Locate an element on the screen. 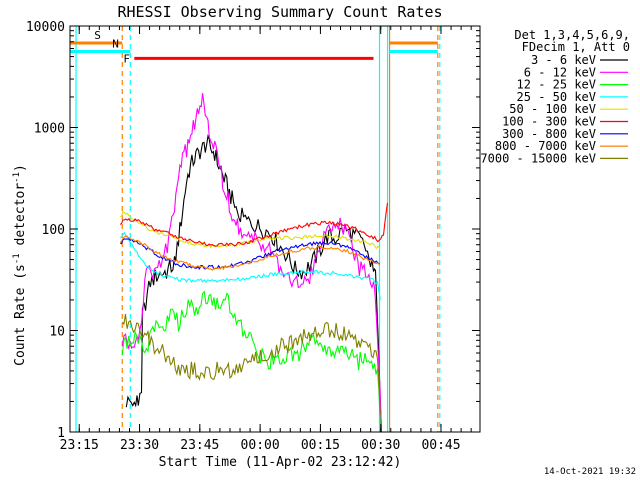 The width and height of the screenshot is (640, 480). annotation-label: S is located at coordinates (97, 35).